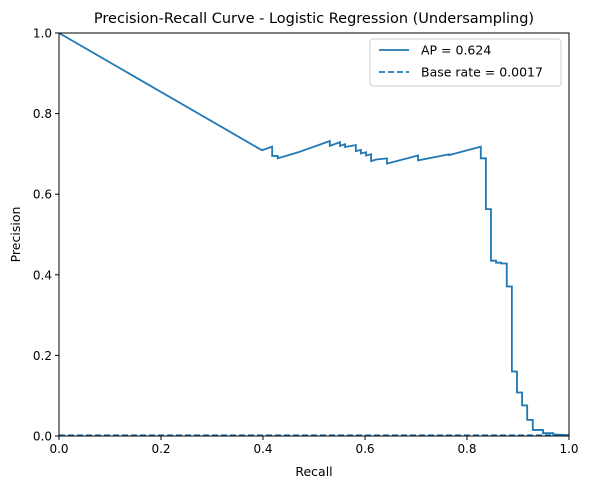  What do you see at coordinates (42, 356) in the screenshot?
I see `y-tick-label: 0.2` at bounding box center [42, 356].